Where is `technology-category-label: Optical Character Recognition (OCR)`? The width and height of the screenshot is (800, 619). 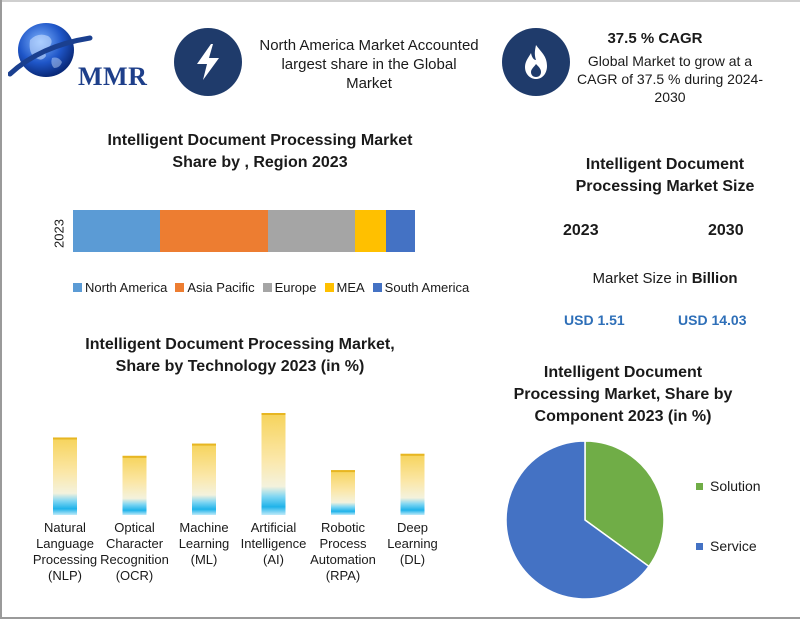 technology-category-label: Optical Character Recognition (OCR) is located at coordinates (135, 552).